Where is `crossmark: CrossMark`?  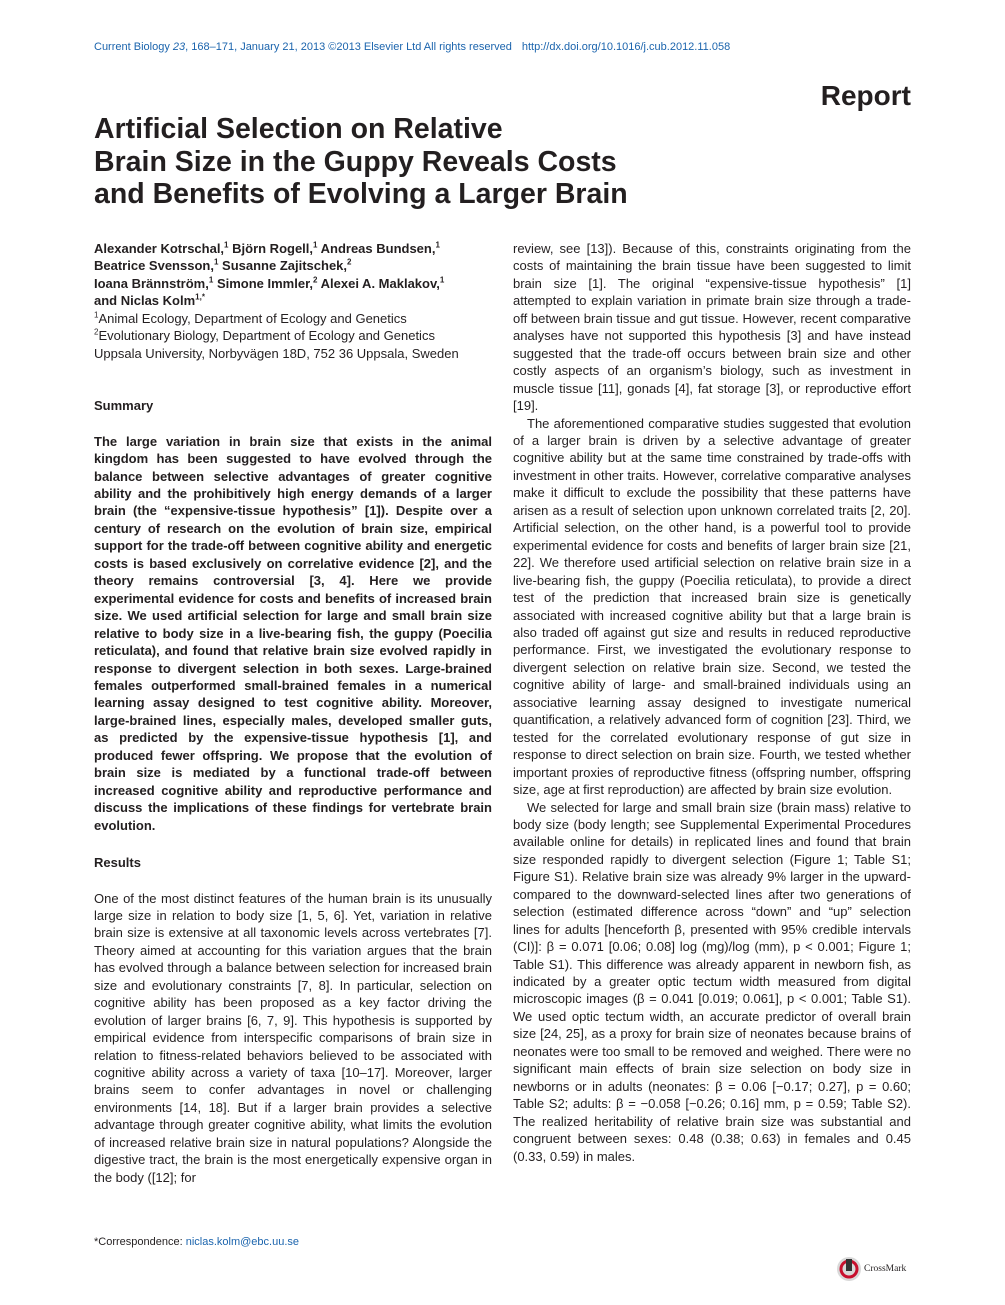
crossmark: CrossMark is located at coordinates (871, 1269).